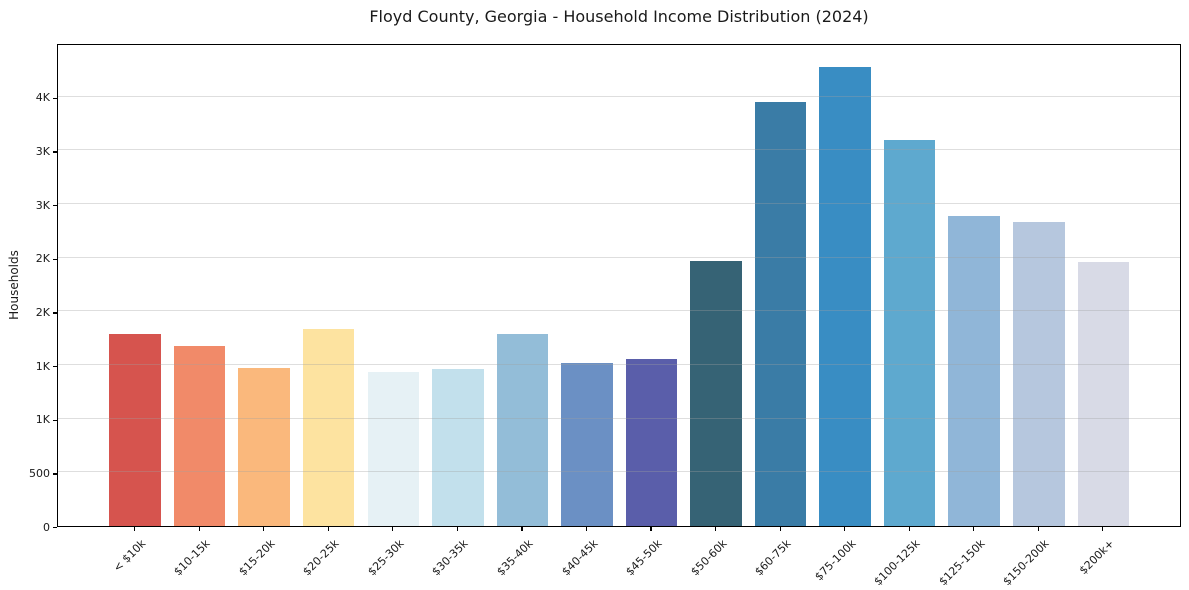 The width and height of the screenshot is (1189, 590). What do you see at coordinates (321, 558) in the screenshot?
I see `x-tick-label: $20-25k` at bounding box center [321, 558].